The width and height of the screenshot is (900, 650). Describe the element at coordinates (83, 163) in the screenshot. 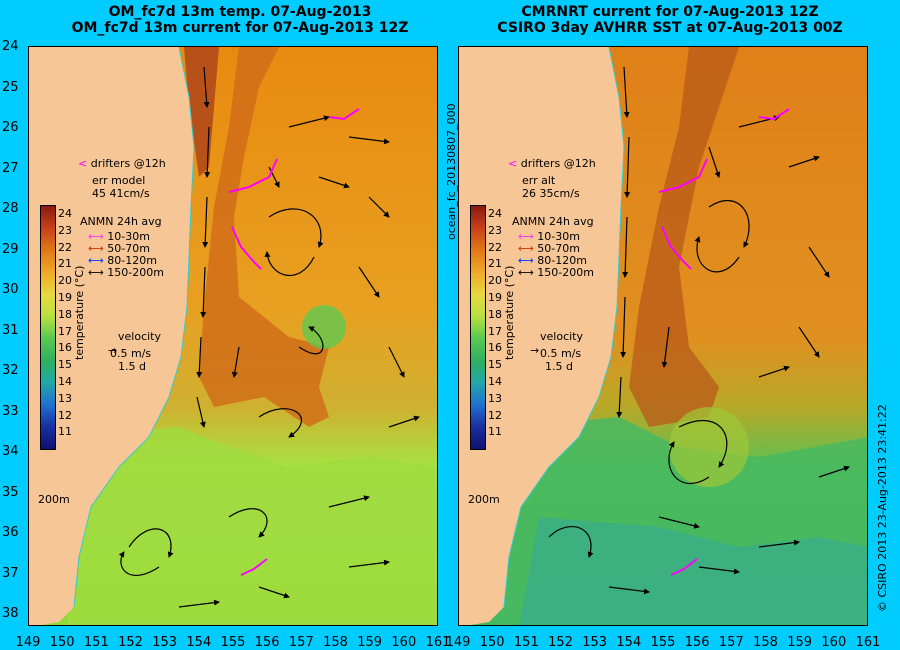

I see `drifter-marker-icon: <` at that location.